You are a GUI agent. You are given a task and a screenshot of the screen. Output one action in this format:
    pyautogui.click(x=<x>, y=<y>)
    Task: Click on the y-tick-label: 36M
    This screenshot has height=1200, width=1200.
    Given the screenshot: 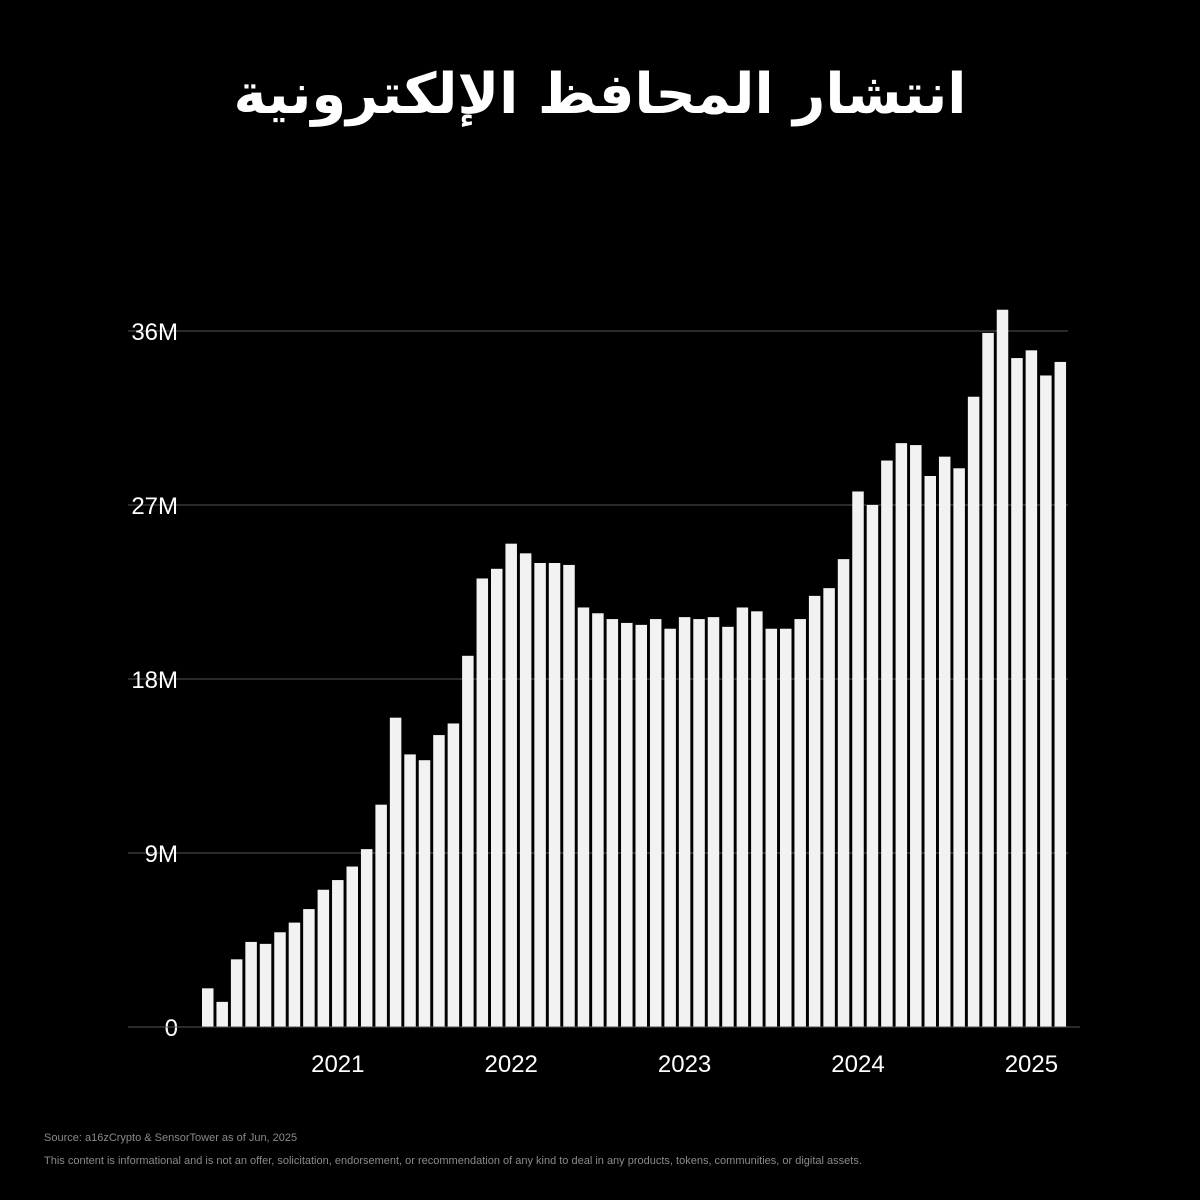 What is the action you would take?
    pyautogui.click(x=154, y=332)
    